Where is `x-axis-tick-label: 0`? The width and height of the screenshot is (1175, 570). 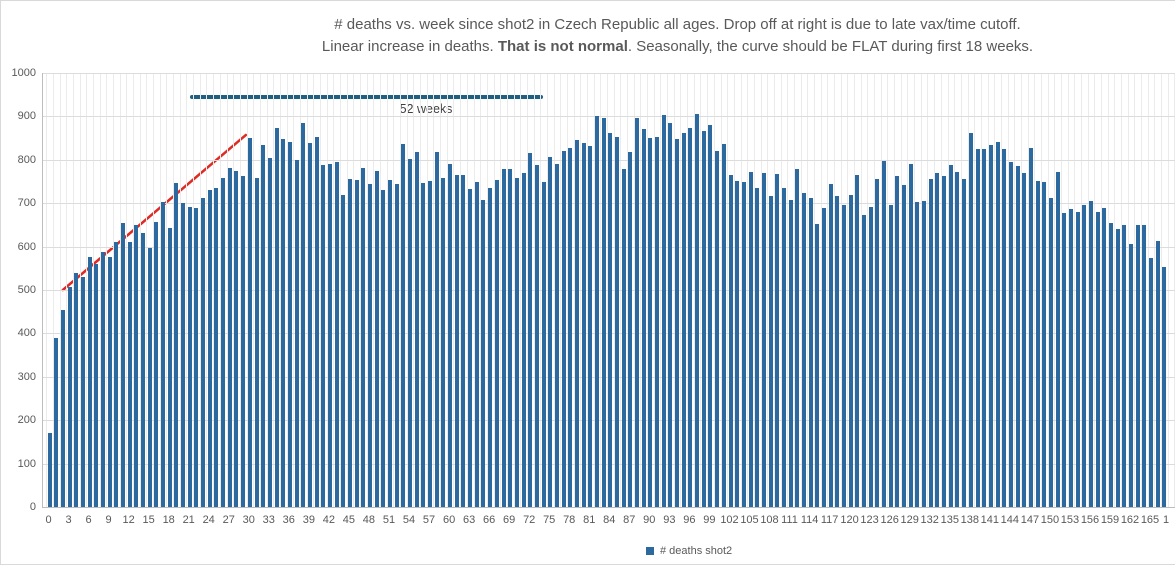
x-axis-tick-label: 0 is located at coordinates (48, 520).